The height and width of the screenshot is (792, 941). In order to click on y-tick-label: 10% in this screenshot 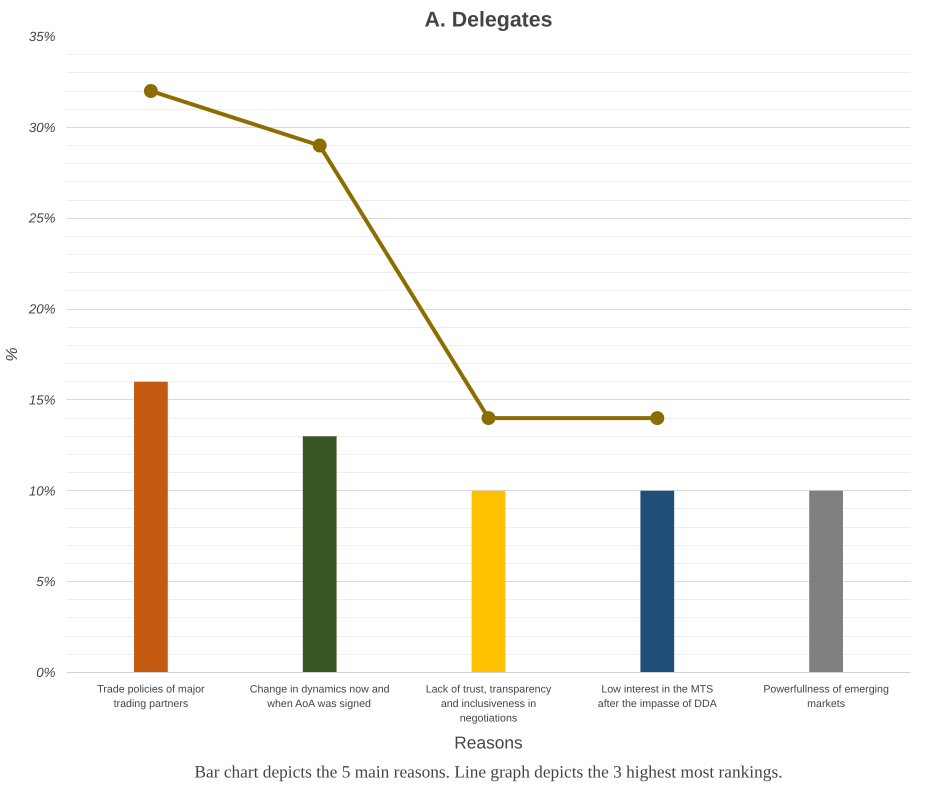, I will do `click(42, 490)`.